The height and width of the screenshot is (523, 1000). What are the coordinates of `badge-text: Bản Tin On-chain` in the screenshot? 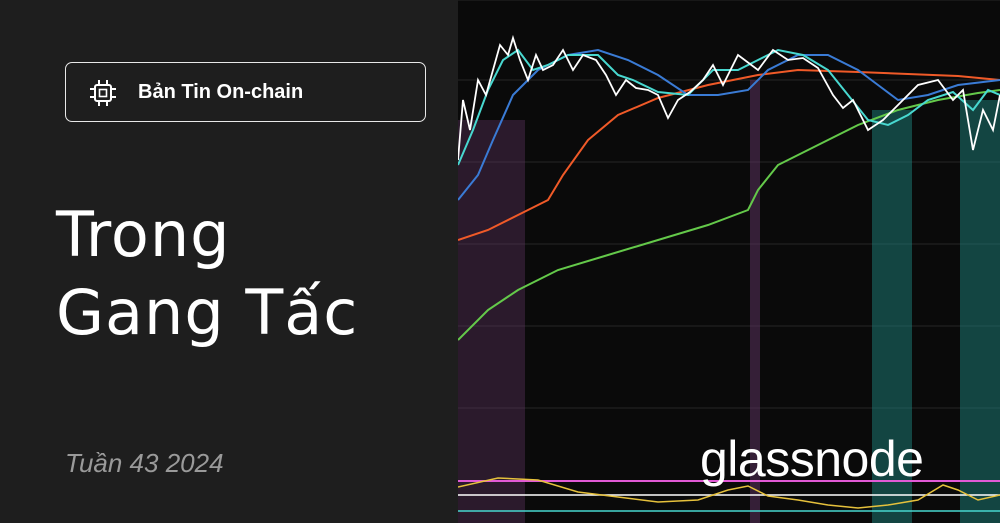 It's located at (221, 92).